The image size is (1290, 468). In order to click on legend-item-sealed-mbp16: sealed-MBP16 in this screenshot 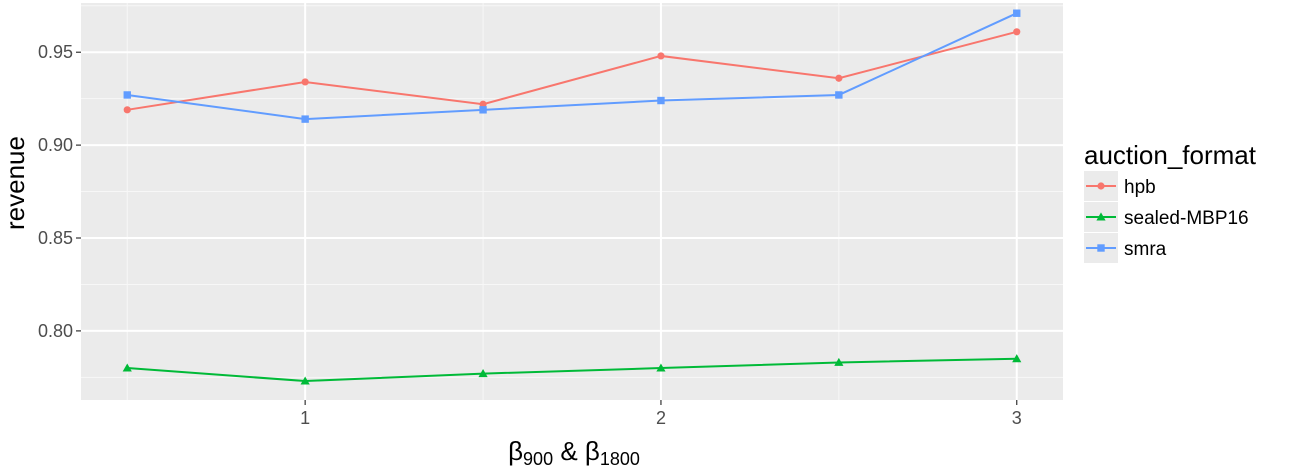, I will do `click(1166, 217)`.